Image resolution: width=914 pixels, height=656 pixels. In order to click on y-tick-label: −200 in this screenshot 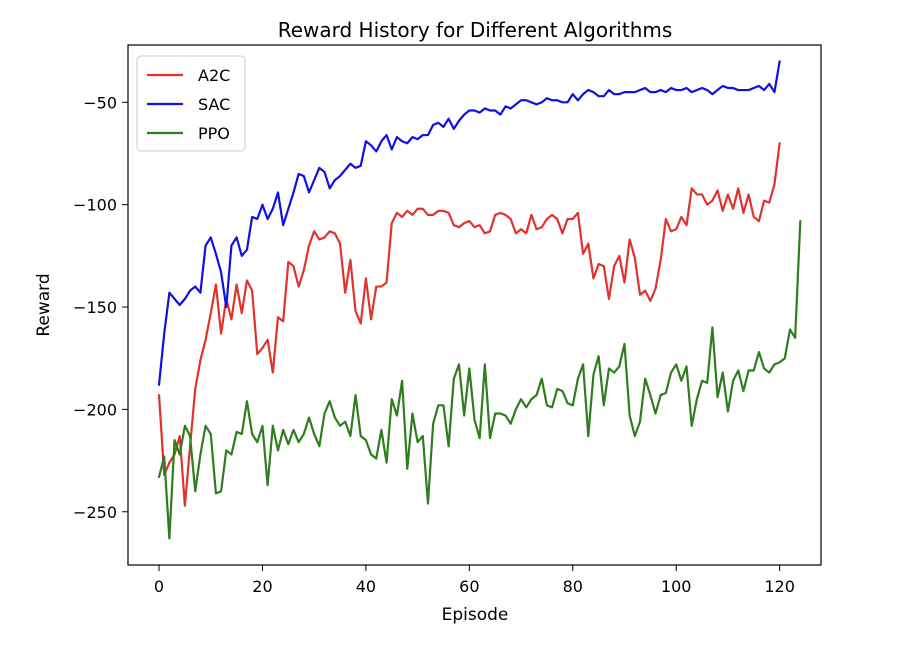, I will do `click(95, 409)`.